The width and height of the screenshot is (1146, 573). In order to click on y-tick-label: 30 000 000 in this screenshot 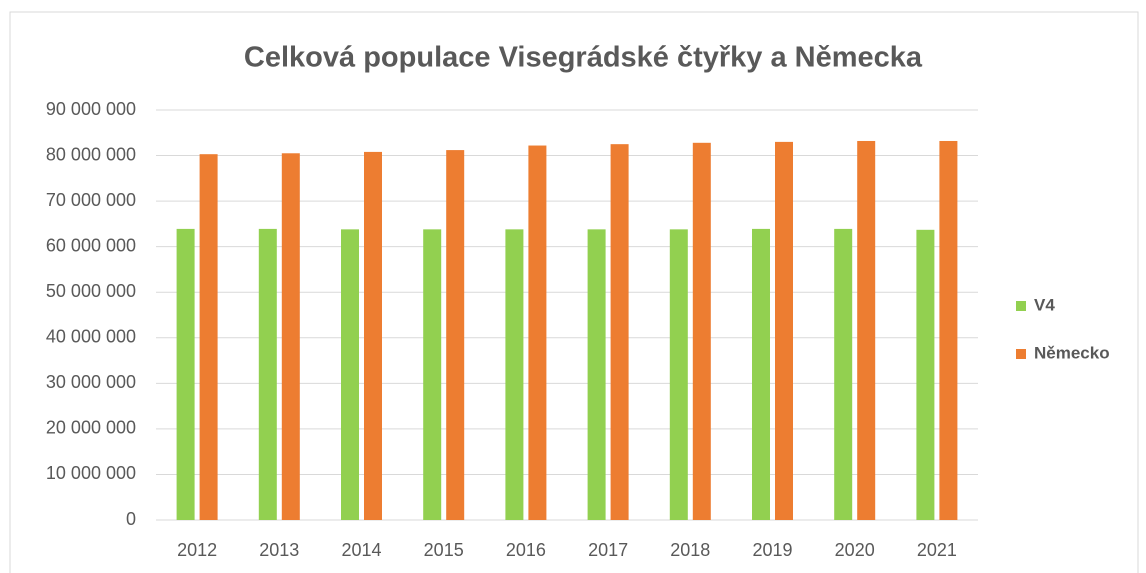, I will do `click(91, 382)`.